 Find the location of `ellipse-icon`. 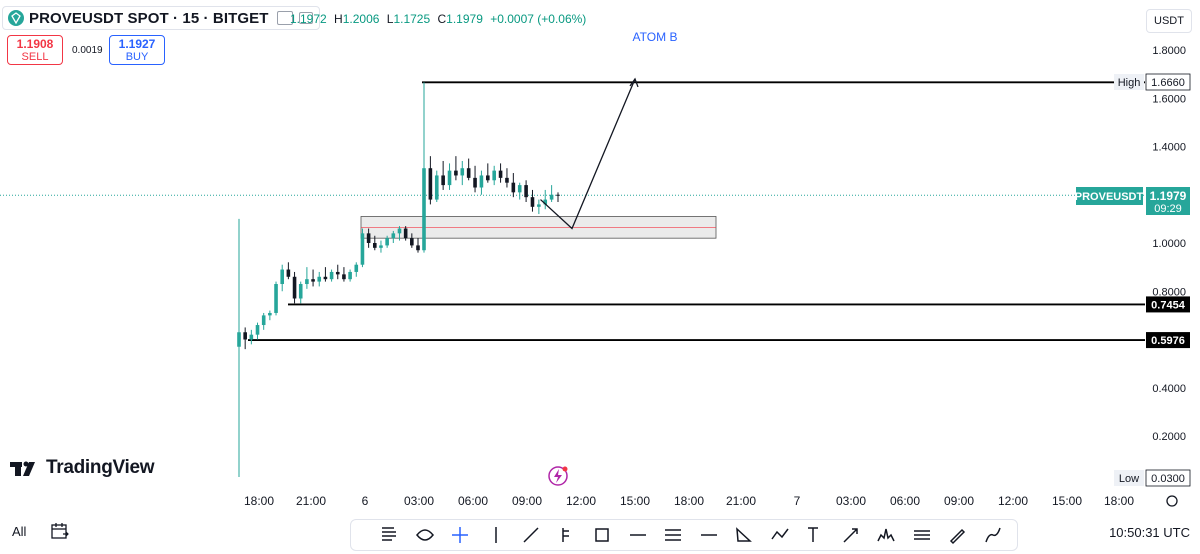

ellipse-icon is located at coordinates (425, 535).